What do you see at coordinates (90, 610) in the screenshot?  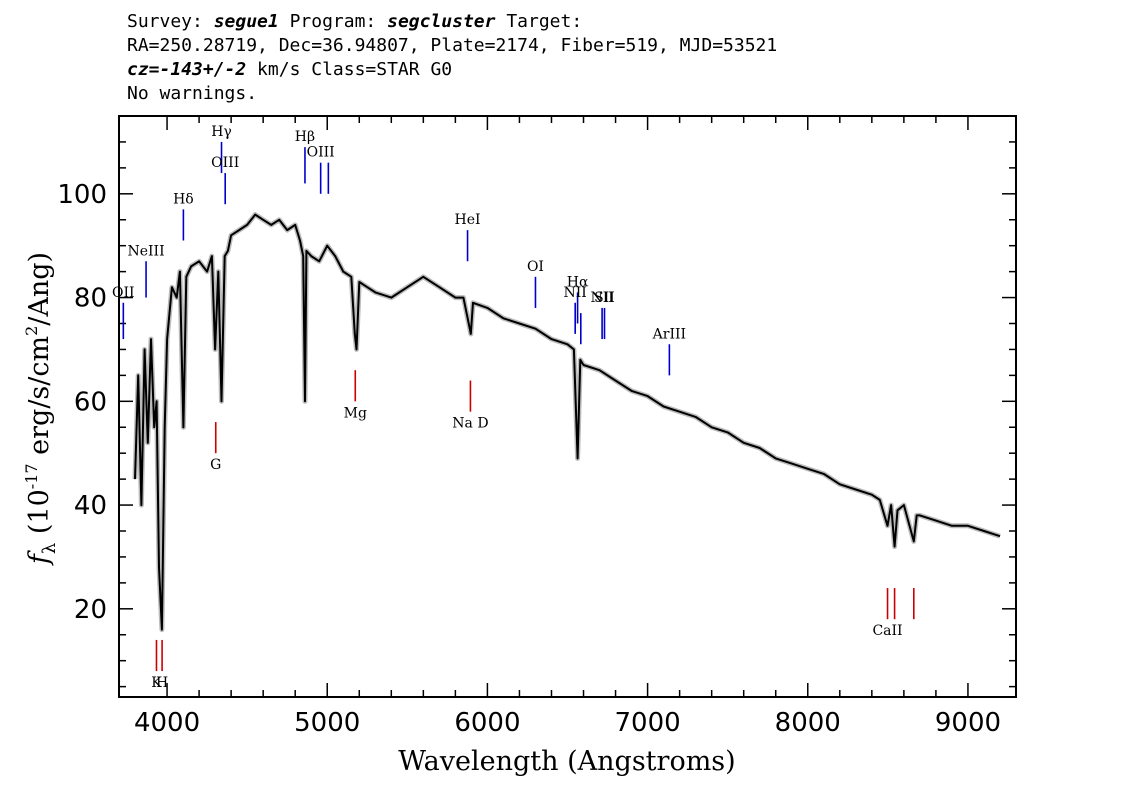 I see `y-tick-label: 20` at bounding box center [90, 610].